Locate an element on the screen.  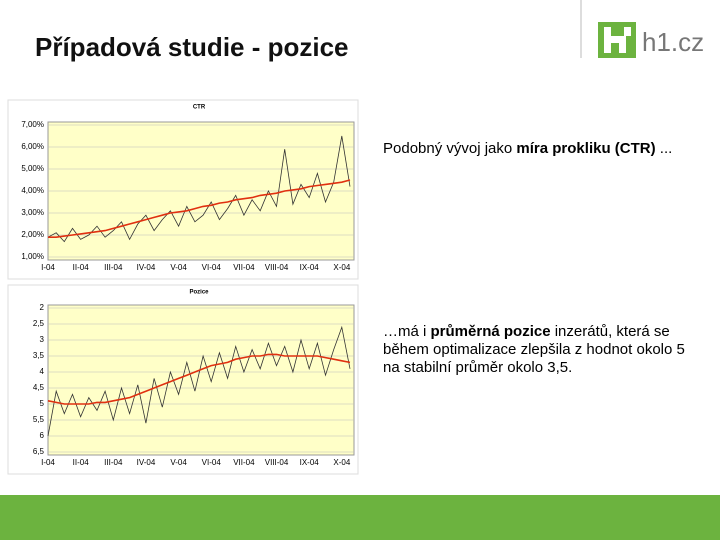
y-tick-label: 3 is located at coordinates (42, 339).